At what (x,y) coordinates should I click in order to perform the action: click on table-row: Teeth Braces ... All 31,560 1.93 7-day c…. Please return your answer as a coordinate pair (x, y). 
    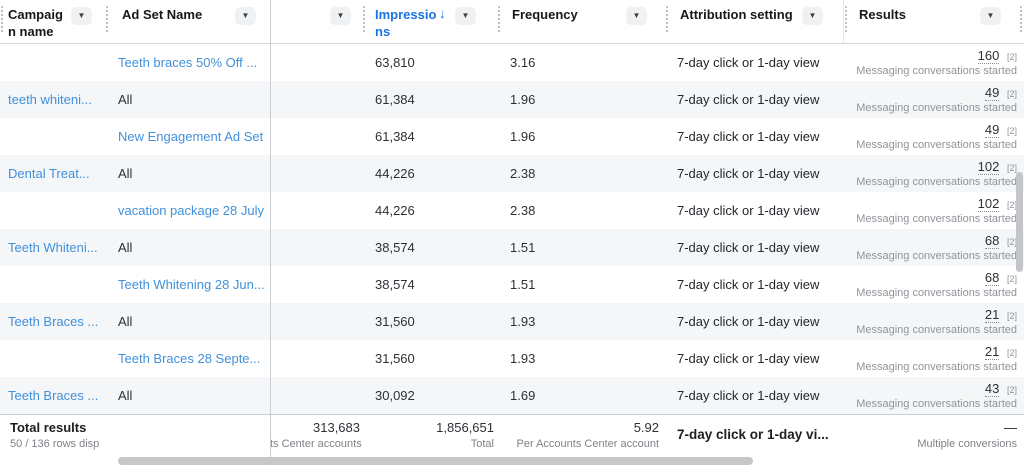
    Looking at the image, I should click on (512, 321).